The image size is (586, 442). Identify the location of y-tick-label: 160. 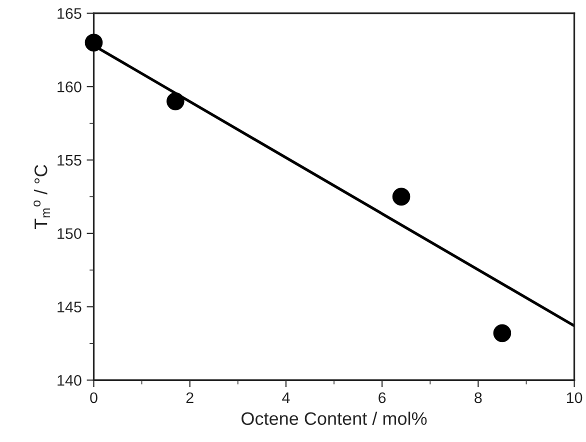
(70, 87).